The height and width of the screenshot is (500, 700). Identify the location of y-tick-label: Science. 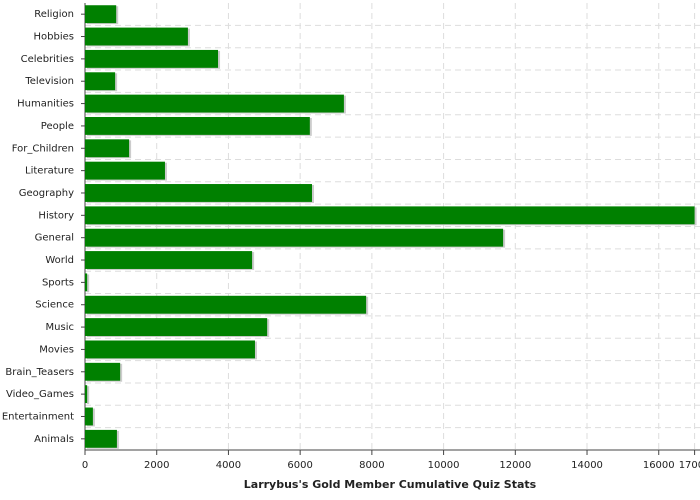
(54, 305).